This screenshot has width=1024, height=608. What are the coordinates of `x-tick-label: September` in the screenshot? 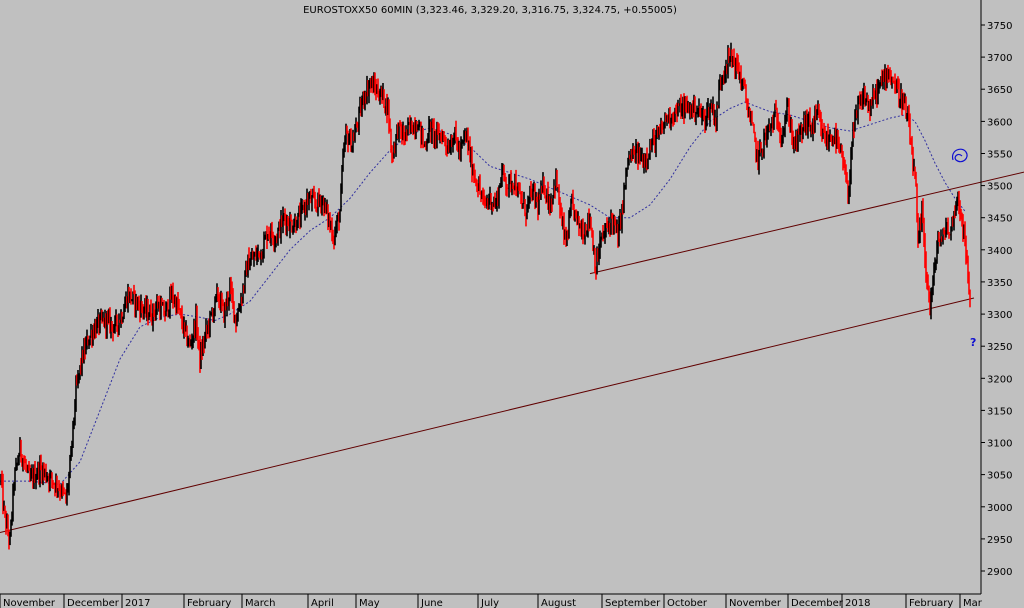 It's located at (633, 603).